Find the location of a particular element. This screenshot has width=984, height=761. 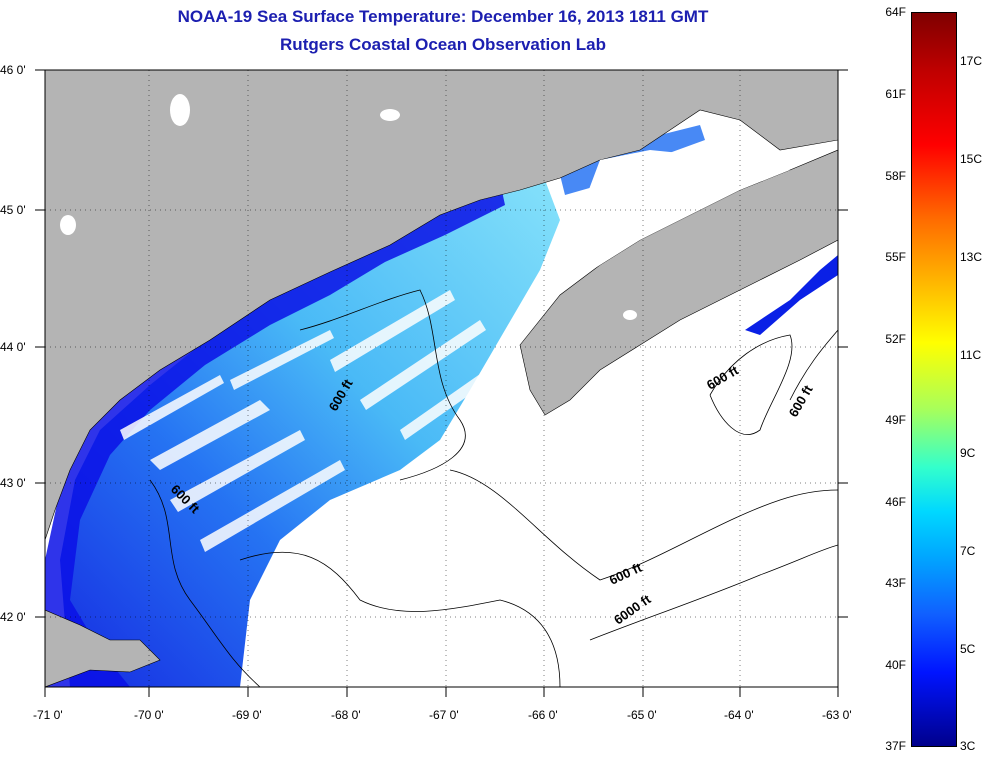

lon-label: -66 0' is located at coordinates (543, 715).